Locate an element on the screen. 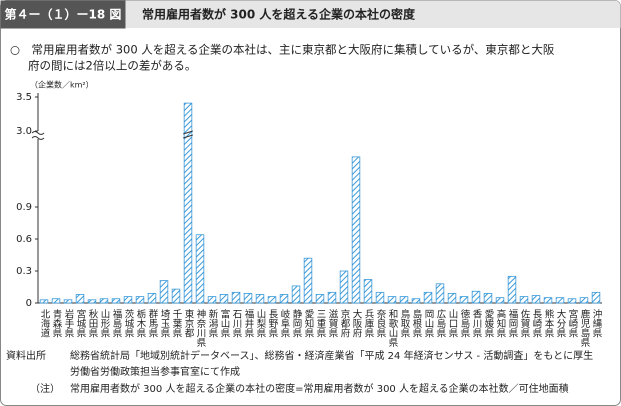 The height and width of the screenshot is (406, 621). x-tick-label: 群馬県 is located at coordinates (153, 323).